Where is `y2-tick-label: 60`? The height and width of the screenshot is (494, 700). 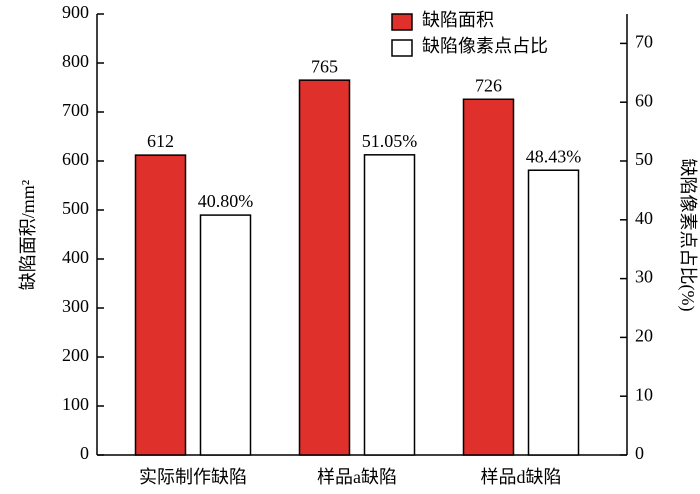 y2-tick-label: 60 is located at coordinates (644, 100).